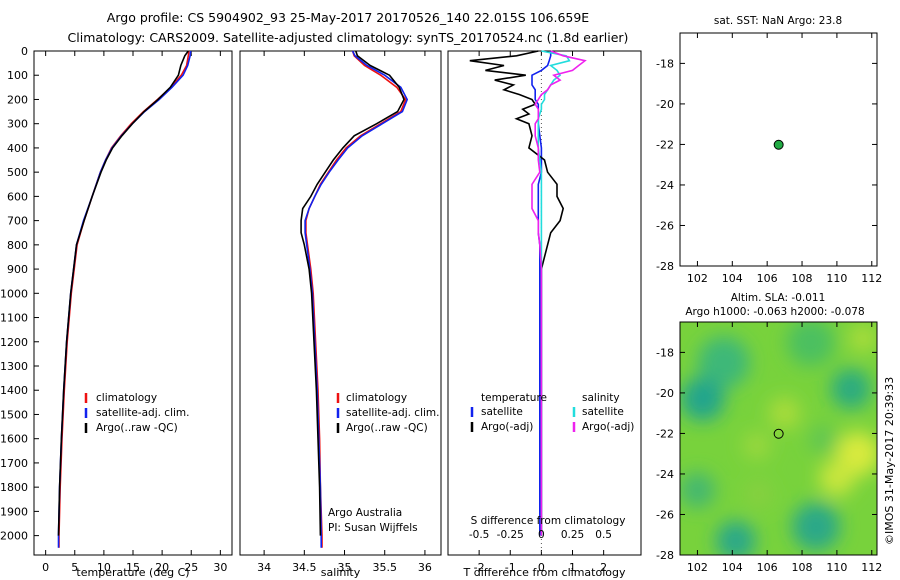 The height and width of the screenshot is (580, 900). What do you see at coordinates (665, 474) in the screenshot?
I see `y-tick-label: -24` at bounding box center [665, 474].